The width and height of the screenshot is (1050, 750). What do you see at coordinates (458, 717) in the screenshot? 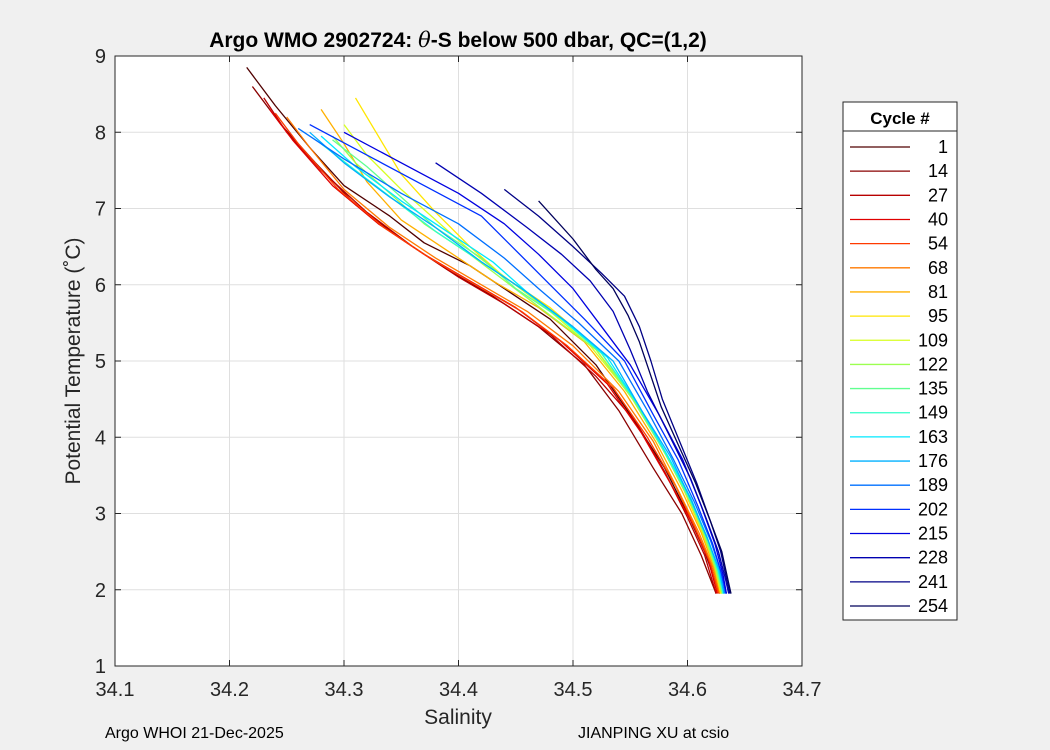
I see `x-axis-label: Salinity` at bounding box center [458, 717].